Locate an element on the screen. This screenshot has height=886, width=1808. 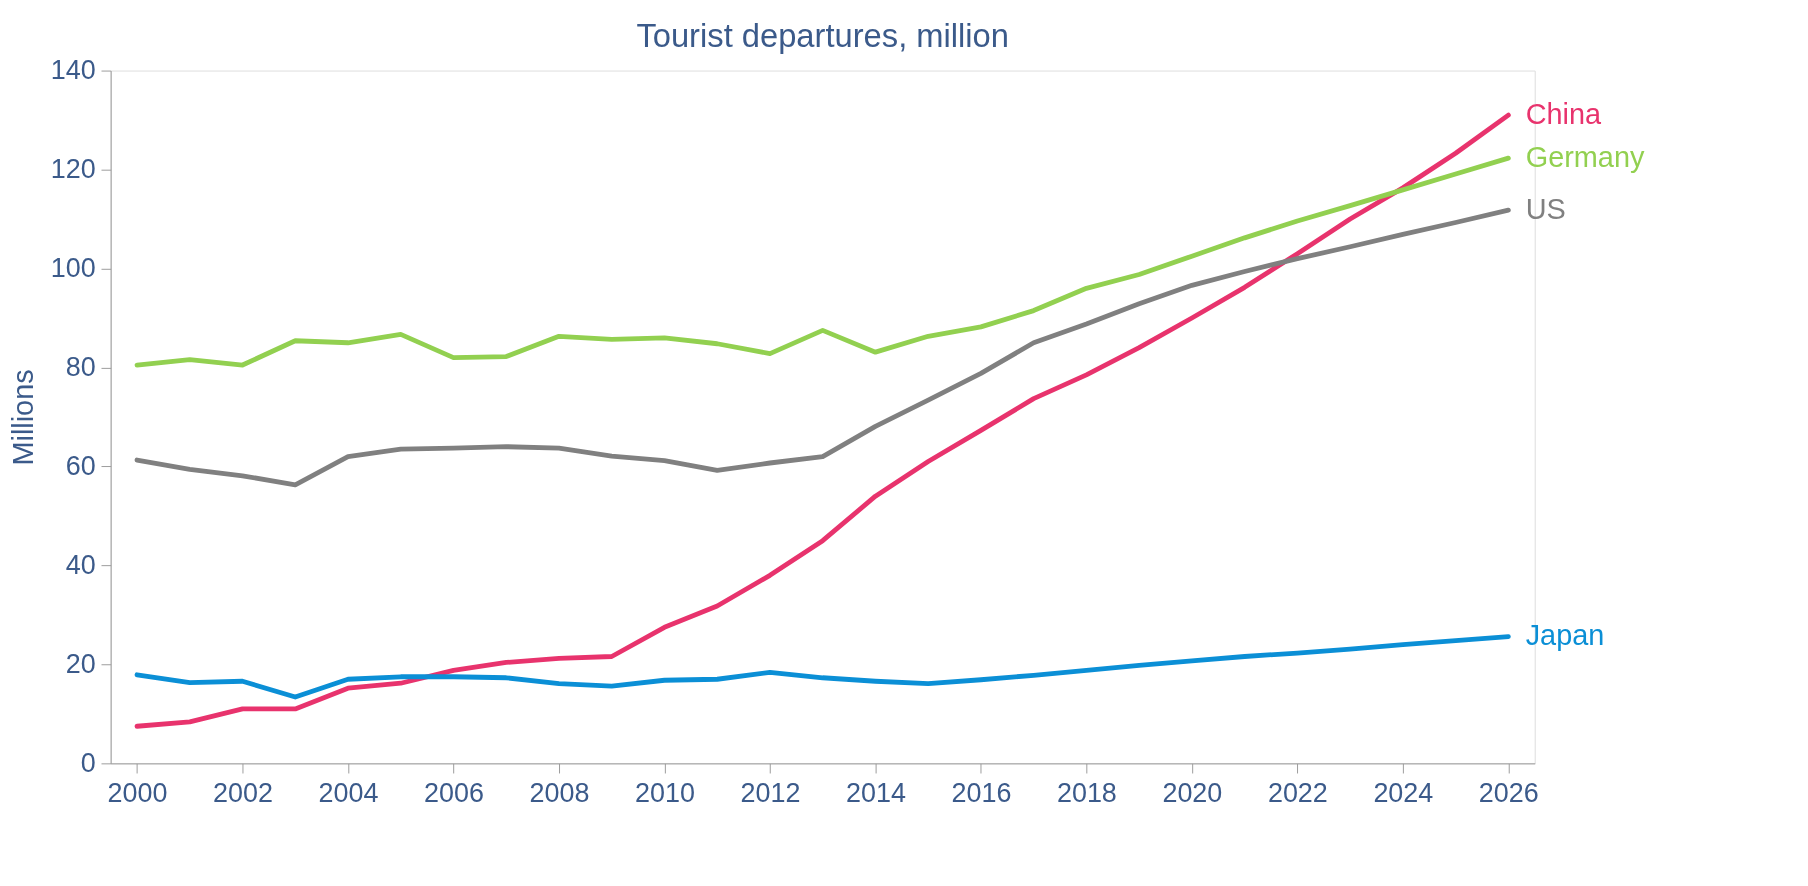
line-series is located at coordinates (822, 667).